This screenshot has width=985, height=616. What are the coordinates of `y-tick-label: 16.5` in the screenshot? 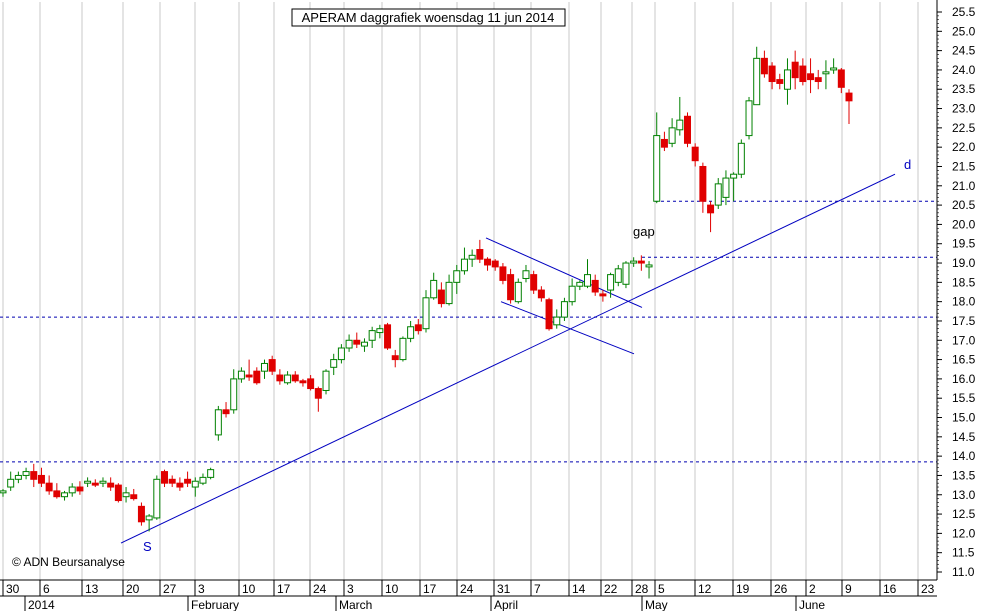 It's located at (964, 360).